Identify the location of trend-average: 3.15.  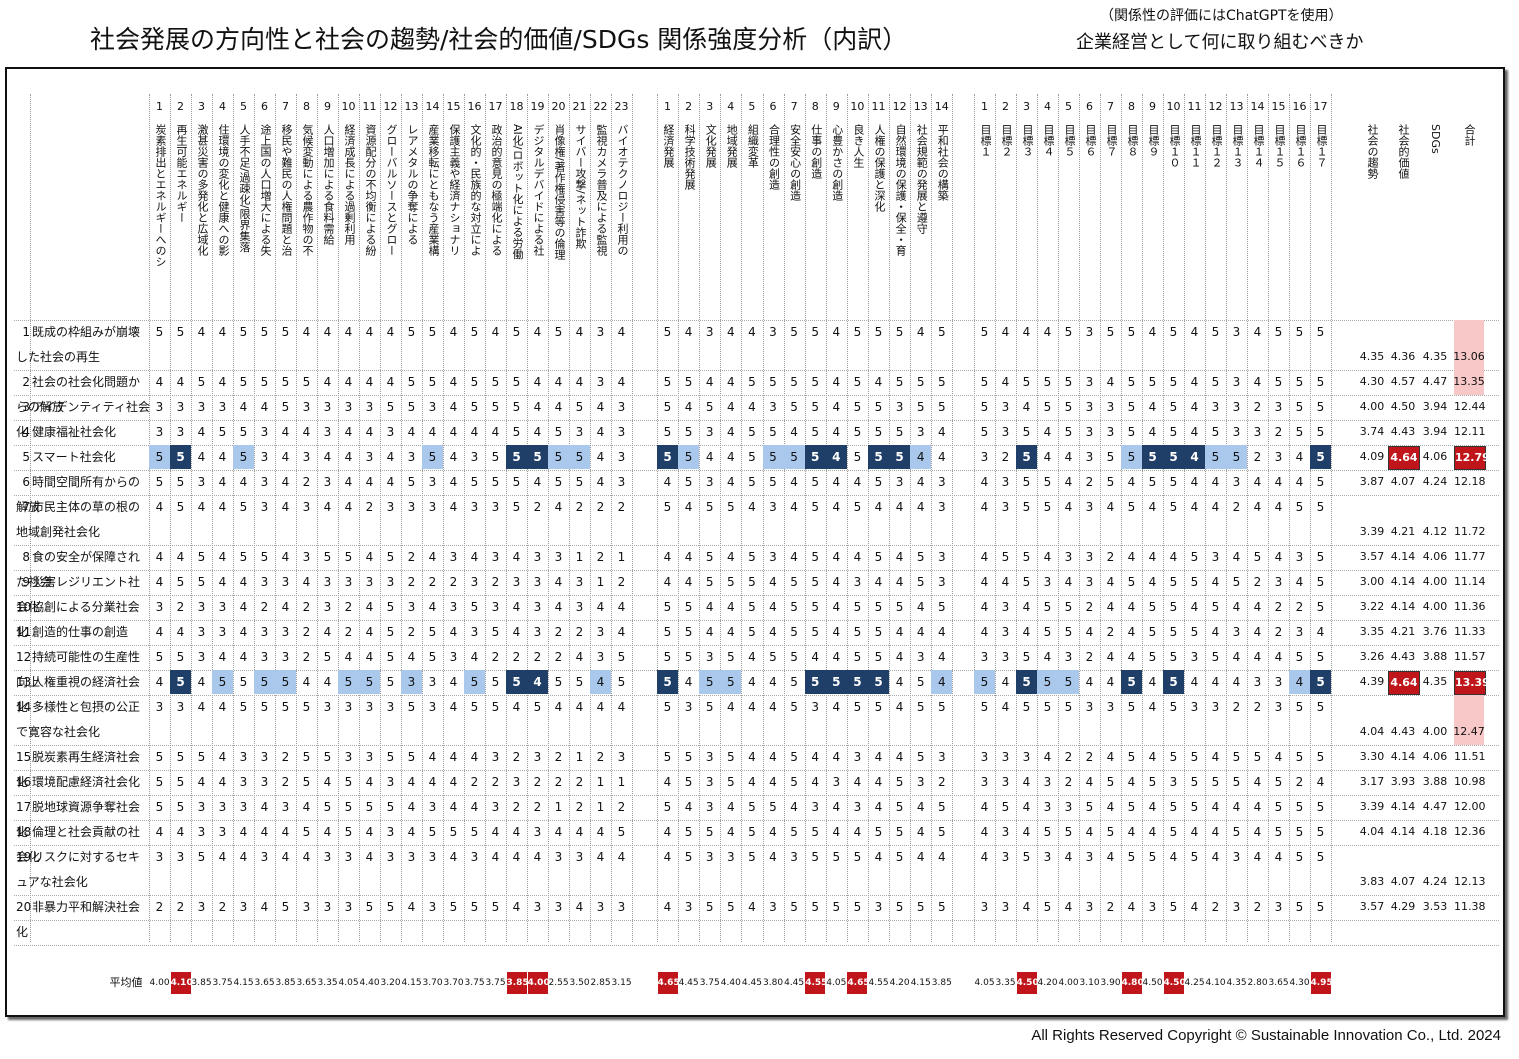
(621, 983).